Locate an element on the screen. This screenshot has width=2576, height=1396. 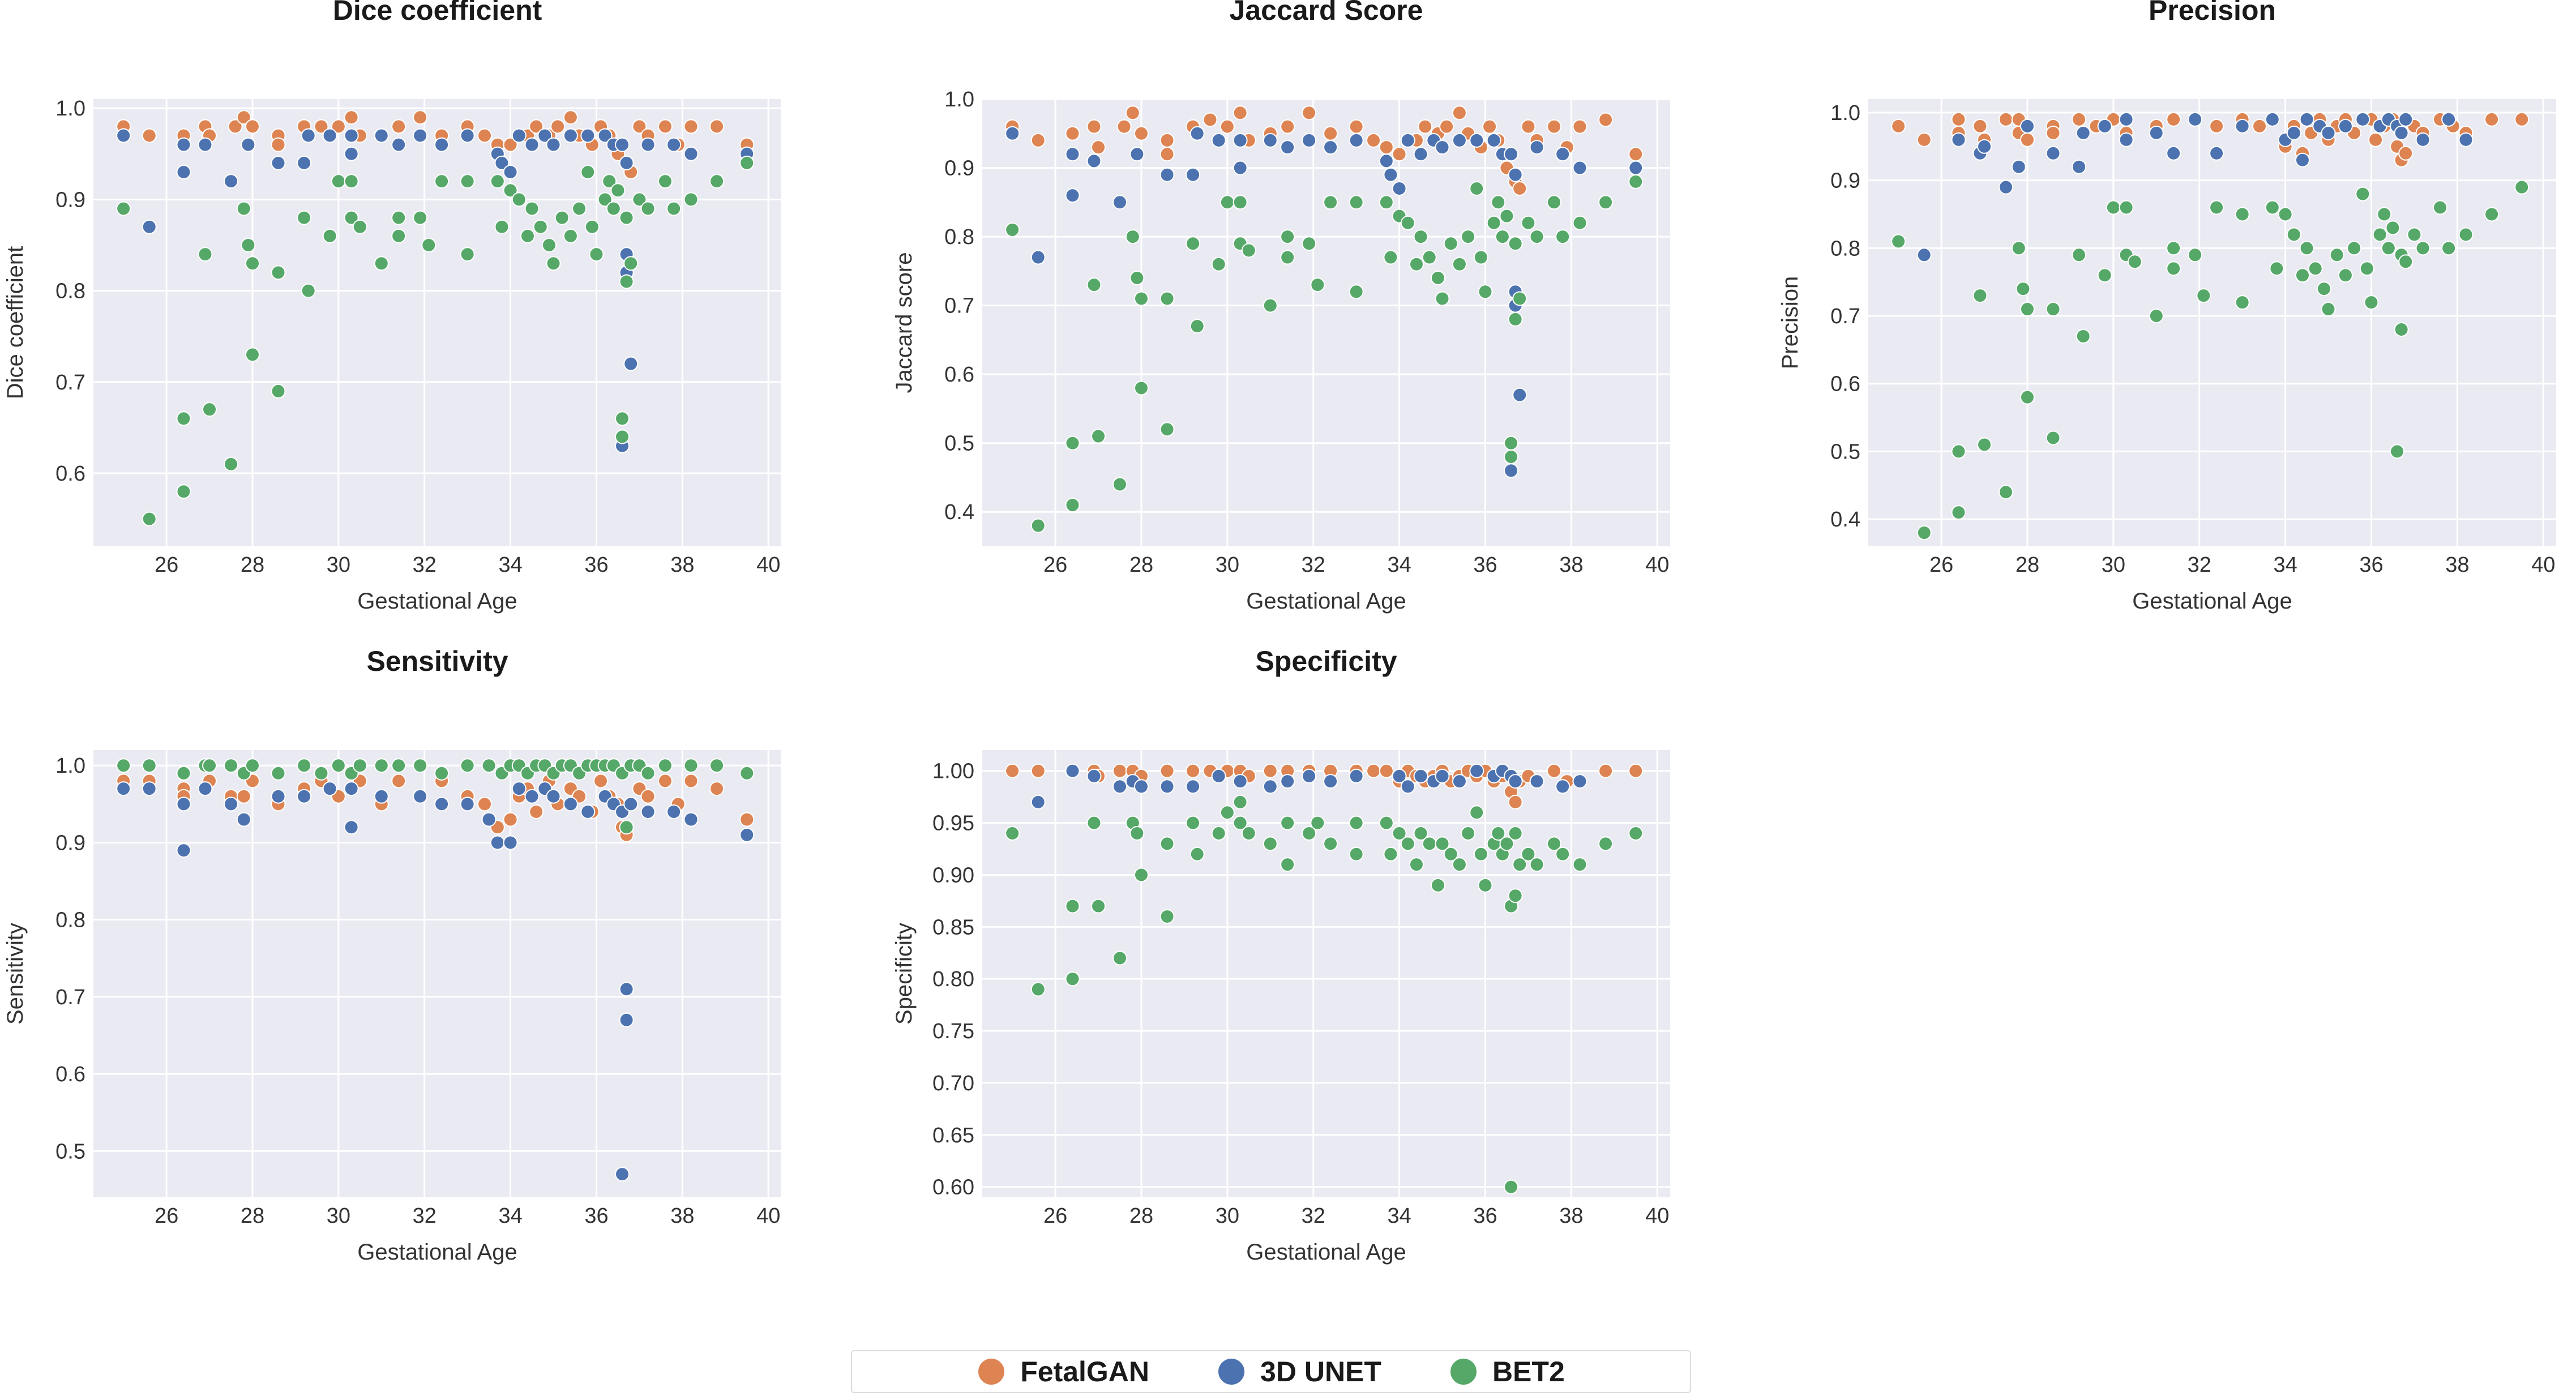
plot-area is located at coordinates (437, 973).